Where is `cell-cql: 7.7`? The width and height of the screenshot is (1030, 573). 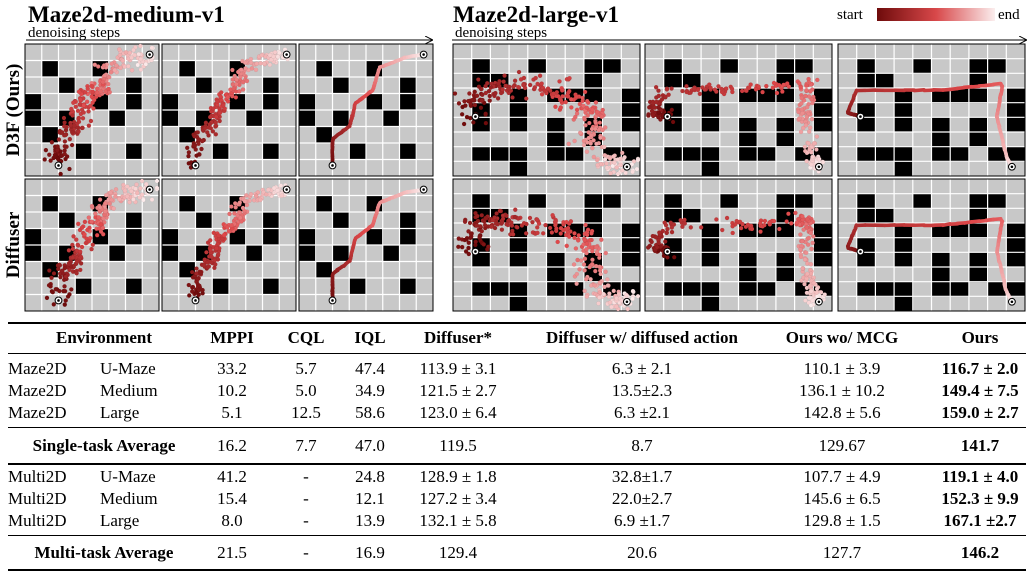
cell-cql: 7.7 is located at coordinates (306, 445).